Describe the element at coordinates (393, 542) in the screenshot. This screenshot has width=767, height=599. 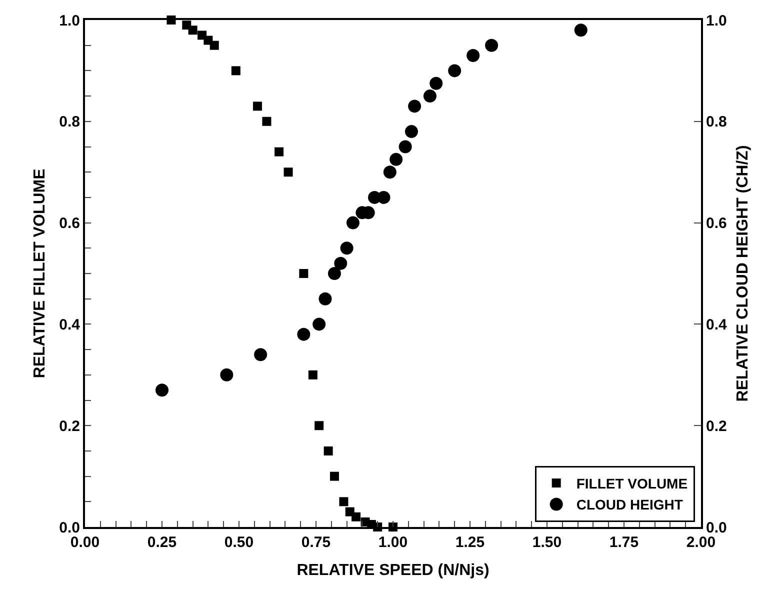
I see `x-tick-label: 1.00` at that location.